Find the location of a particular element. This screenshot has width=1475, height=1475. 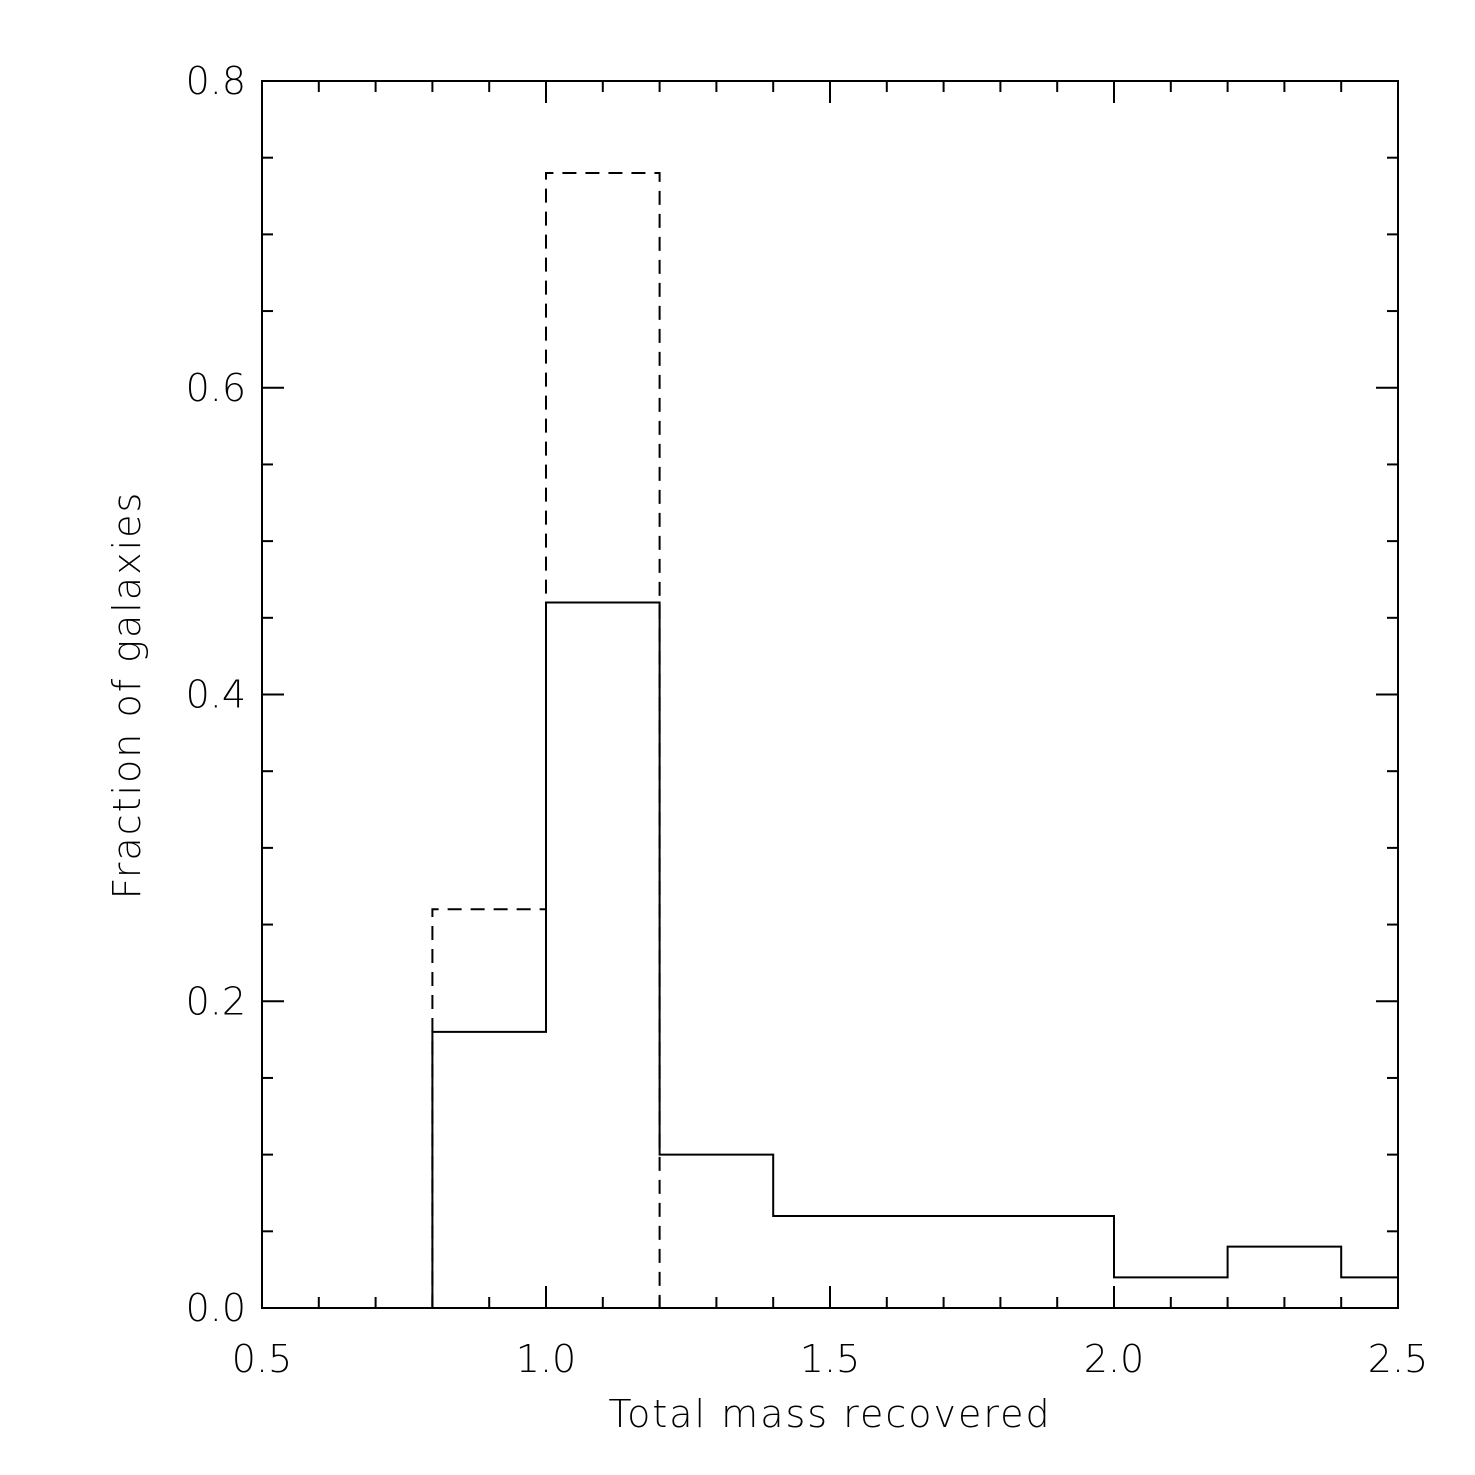

y-tick-label: 0.0 is located at coordinates (216, 1308).